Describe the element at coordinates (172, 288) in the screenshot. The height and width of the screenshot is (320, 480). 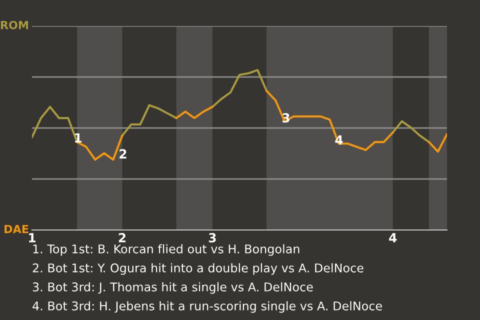
I see `text: 3. Bot 3rd: J. Thomas hit a single vs A. DelNoce` at that location.